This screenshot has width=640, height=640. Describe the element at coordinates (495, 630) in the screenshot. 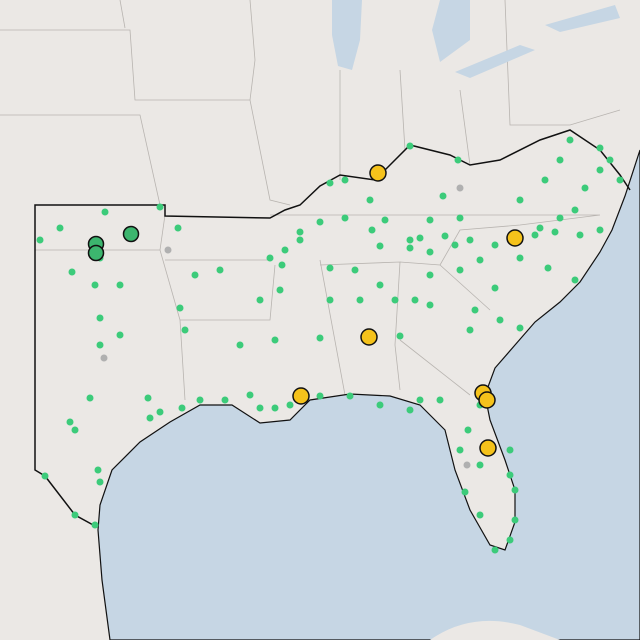

I see `cuba` at that location.